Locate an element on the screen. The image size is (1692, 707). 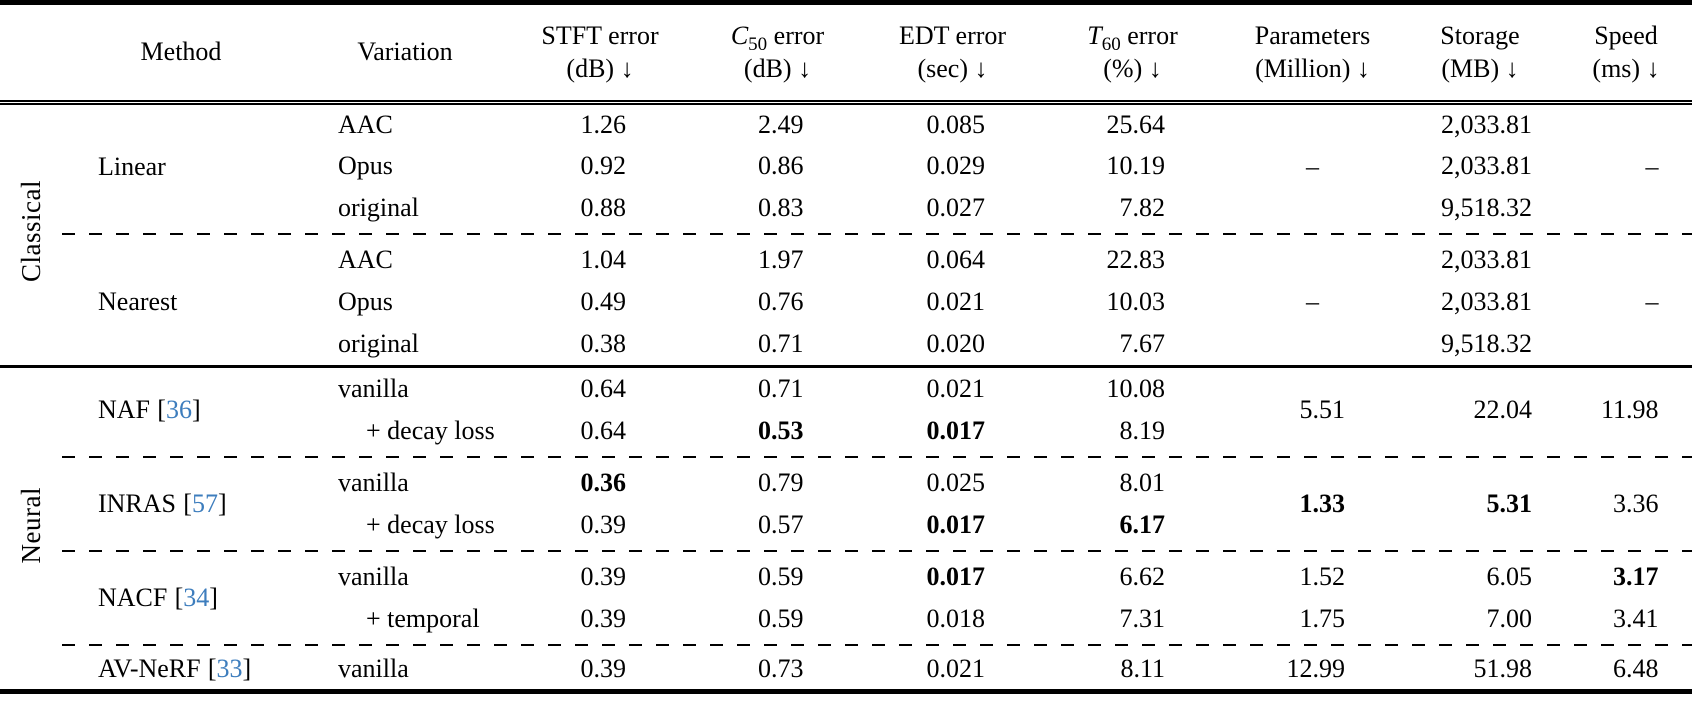
col-header-stft: STFT error (dB) ↓ is located at coordinates (600, 53).